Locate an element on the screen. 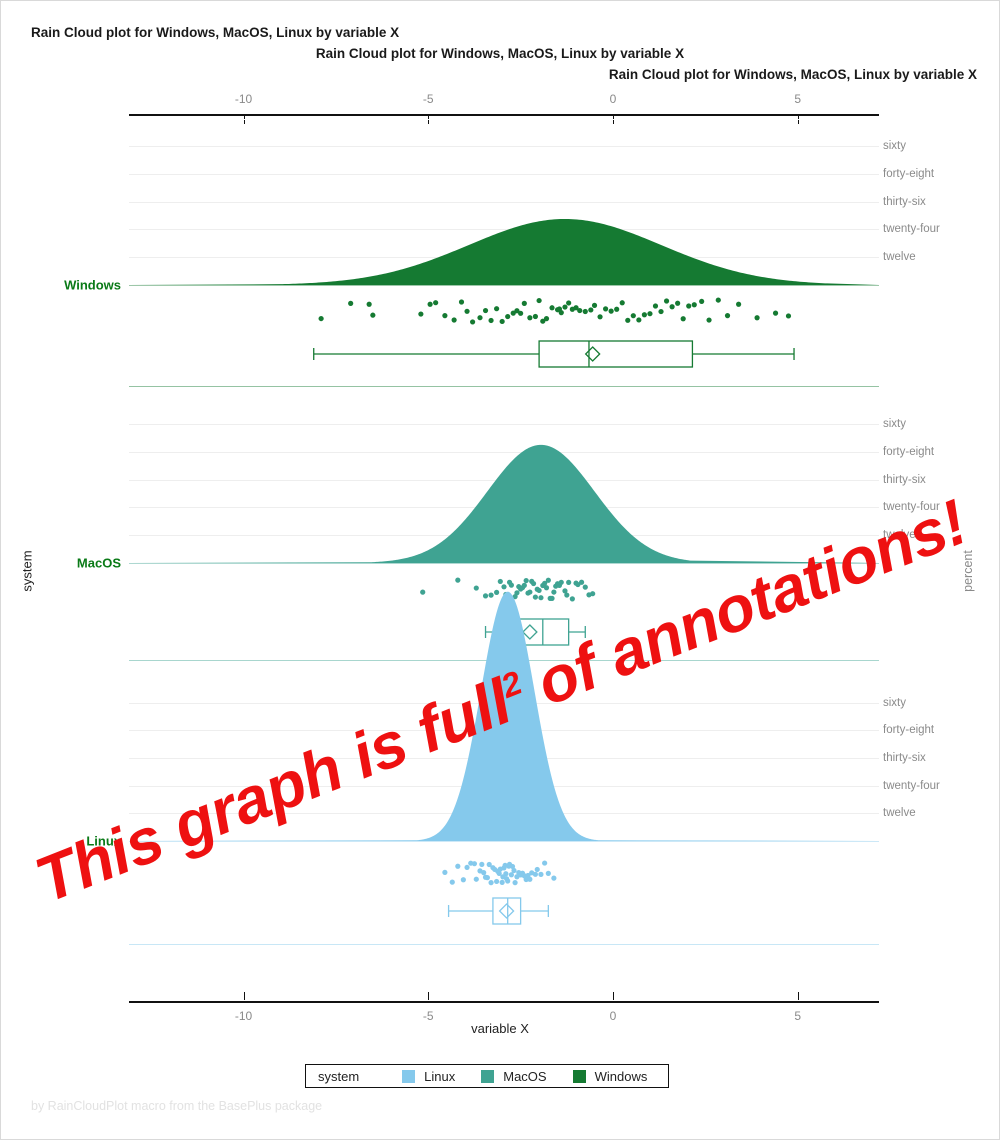 This screenshot has height=1140, width=1000. x-tick-label-top-0: -10 is located at coordinates (243, 99).